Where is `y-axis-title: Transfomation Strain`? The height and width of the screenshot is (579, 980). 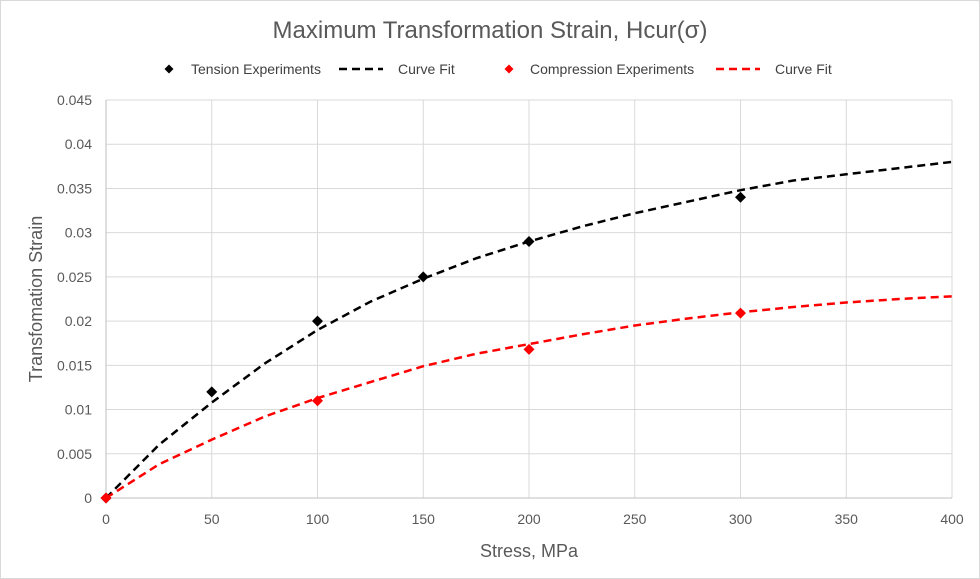
y-axis-title: Transfomation Strain is located at coordinates (36, 299).